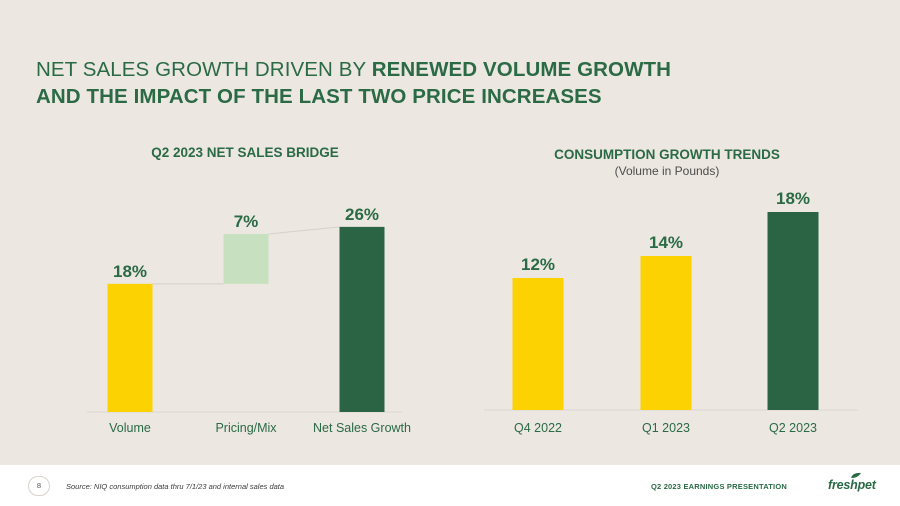 The height and width of the screenshot is (506, 900). What do you see at coordinates (246, 259) in the screenshot?
I see `bridge-bar-pricing-mix` at bounding box center [246, 259].